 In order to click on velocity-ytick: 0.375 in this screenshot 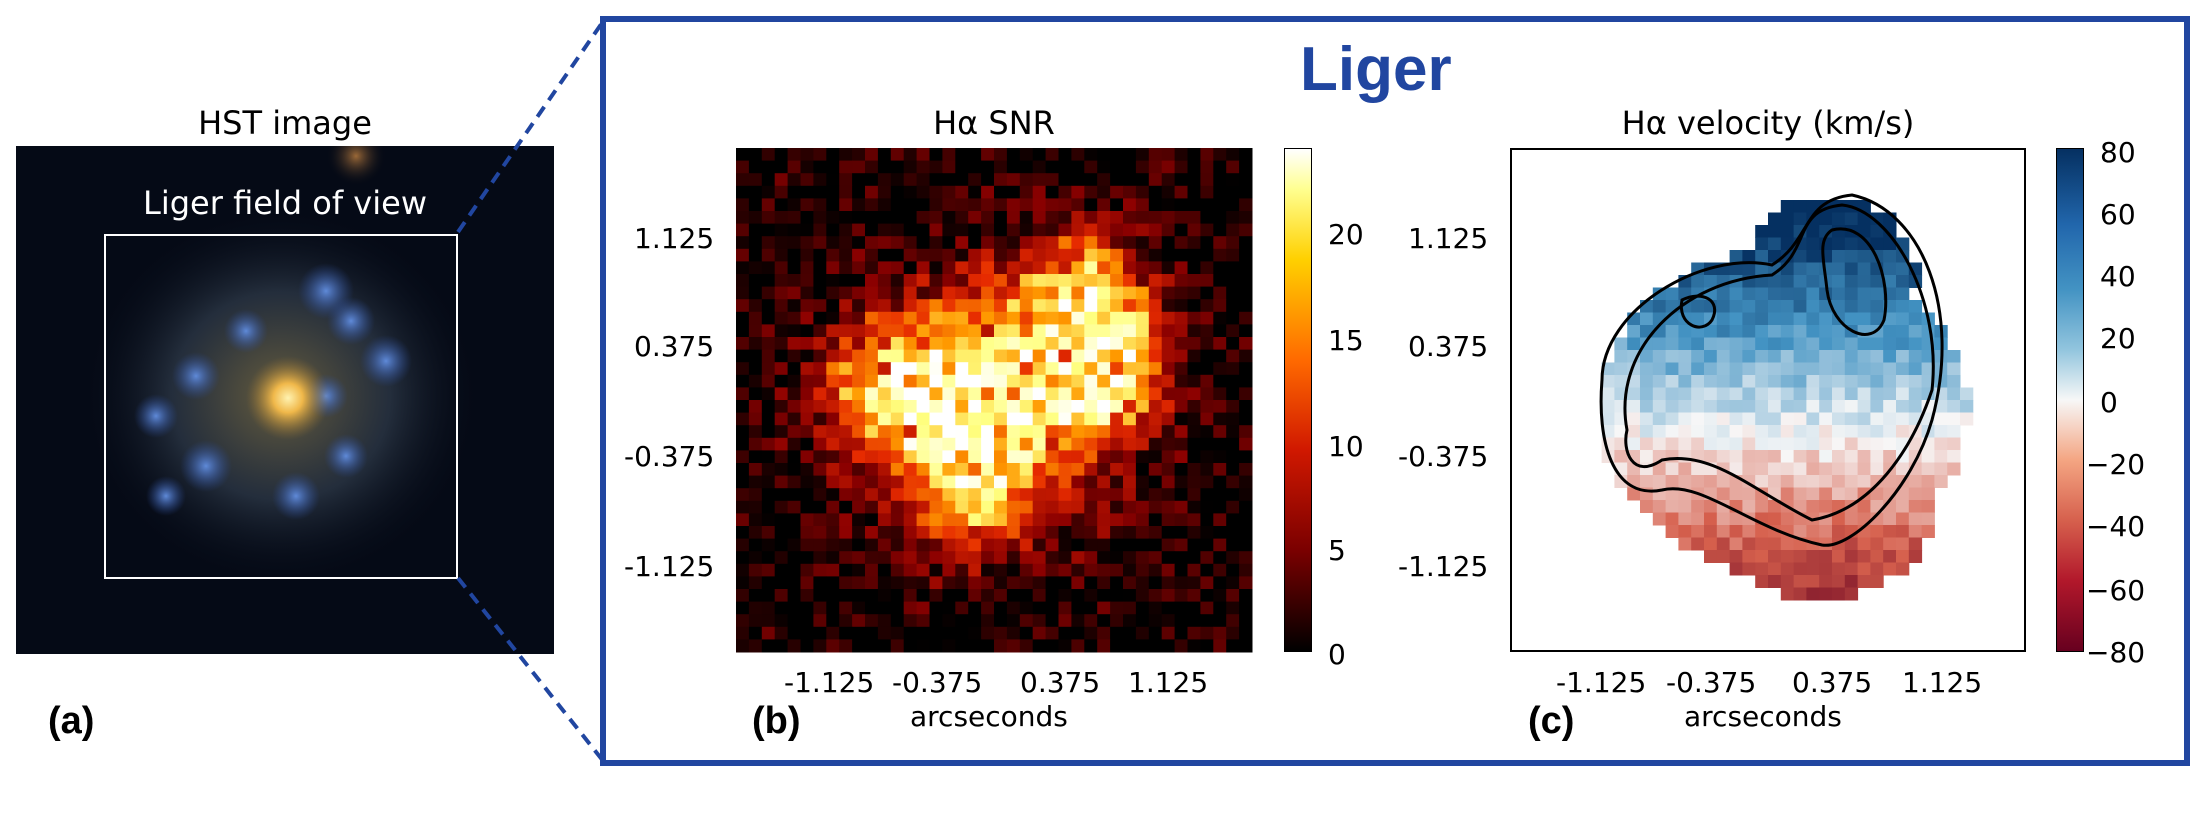, I will do `click(1448, 346)`.